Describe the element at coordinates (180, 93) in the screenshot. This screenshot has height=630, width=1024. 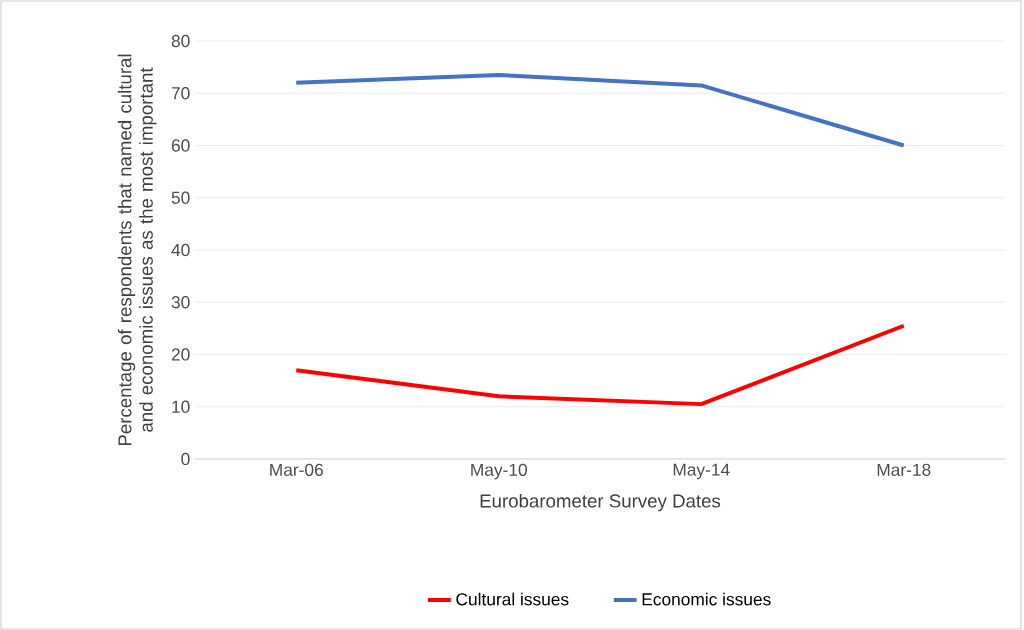
I see `y-tick-label: 70` at that location.